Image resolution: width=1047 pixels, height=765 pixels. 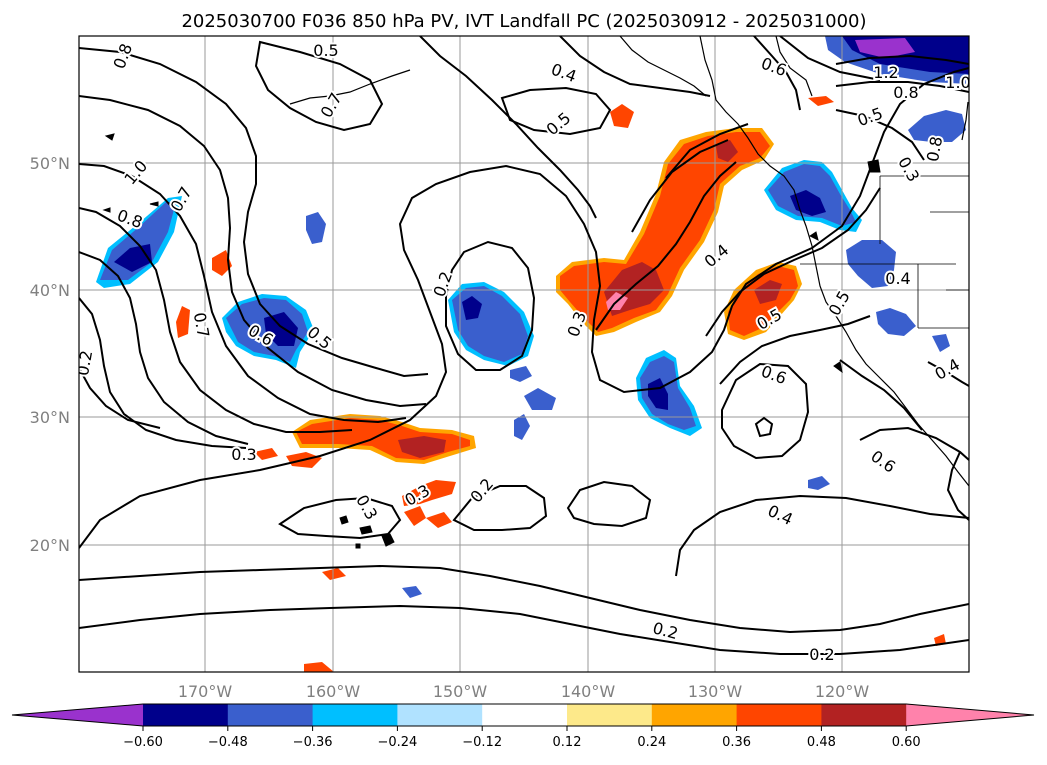 I want to click on contour-label: 0.2, so click(x=821, y=654).